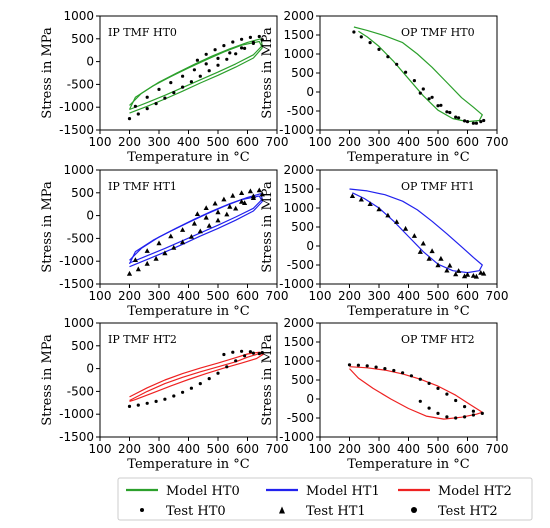 Image resolution: width=550 pixels, height=528 pixels. I want to click on x-tick-label: 100, so click(100, 296).